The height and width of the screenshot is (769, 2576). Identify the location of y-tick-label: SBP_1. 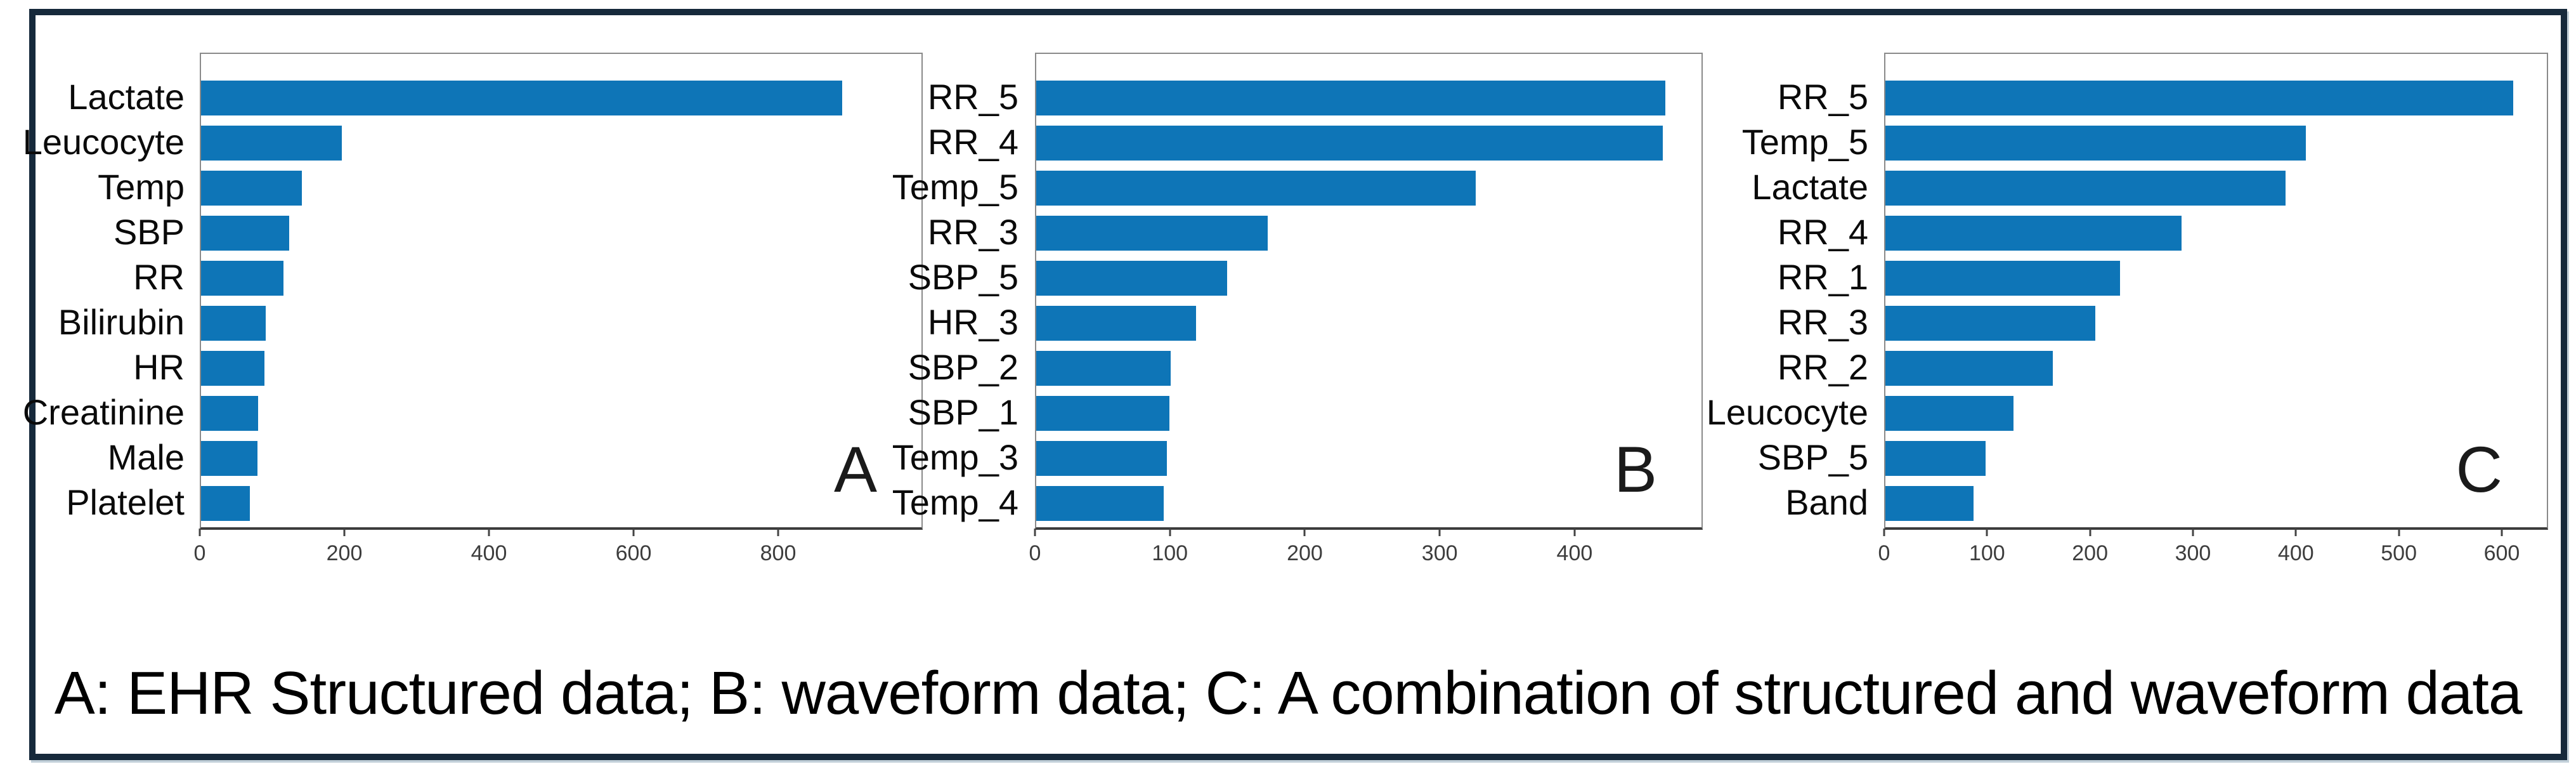
(963, 412).